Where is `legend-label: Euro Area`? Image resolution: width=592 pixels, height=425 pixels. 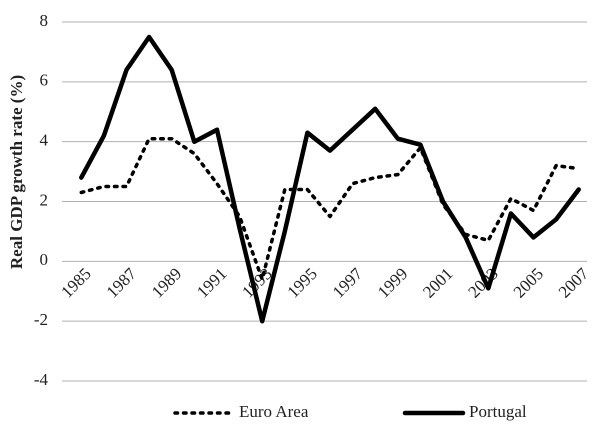 legend-label: Euro Area is located at coordinates (274, 411).